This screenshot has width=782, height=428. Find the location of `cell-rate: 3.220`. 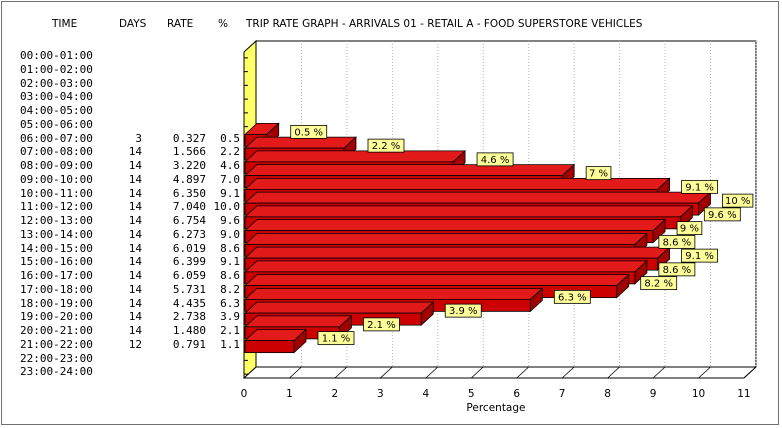

cell-rate: 3.220 is located at coordinates (189, 165).